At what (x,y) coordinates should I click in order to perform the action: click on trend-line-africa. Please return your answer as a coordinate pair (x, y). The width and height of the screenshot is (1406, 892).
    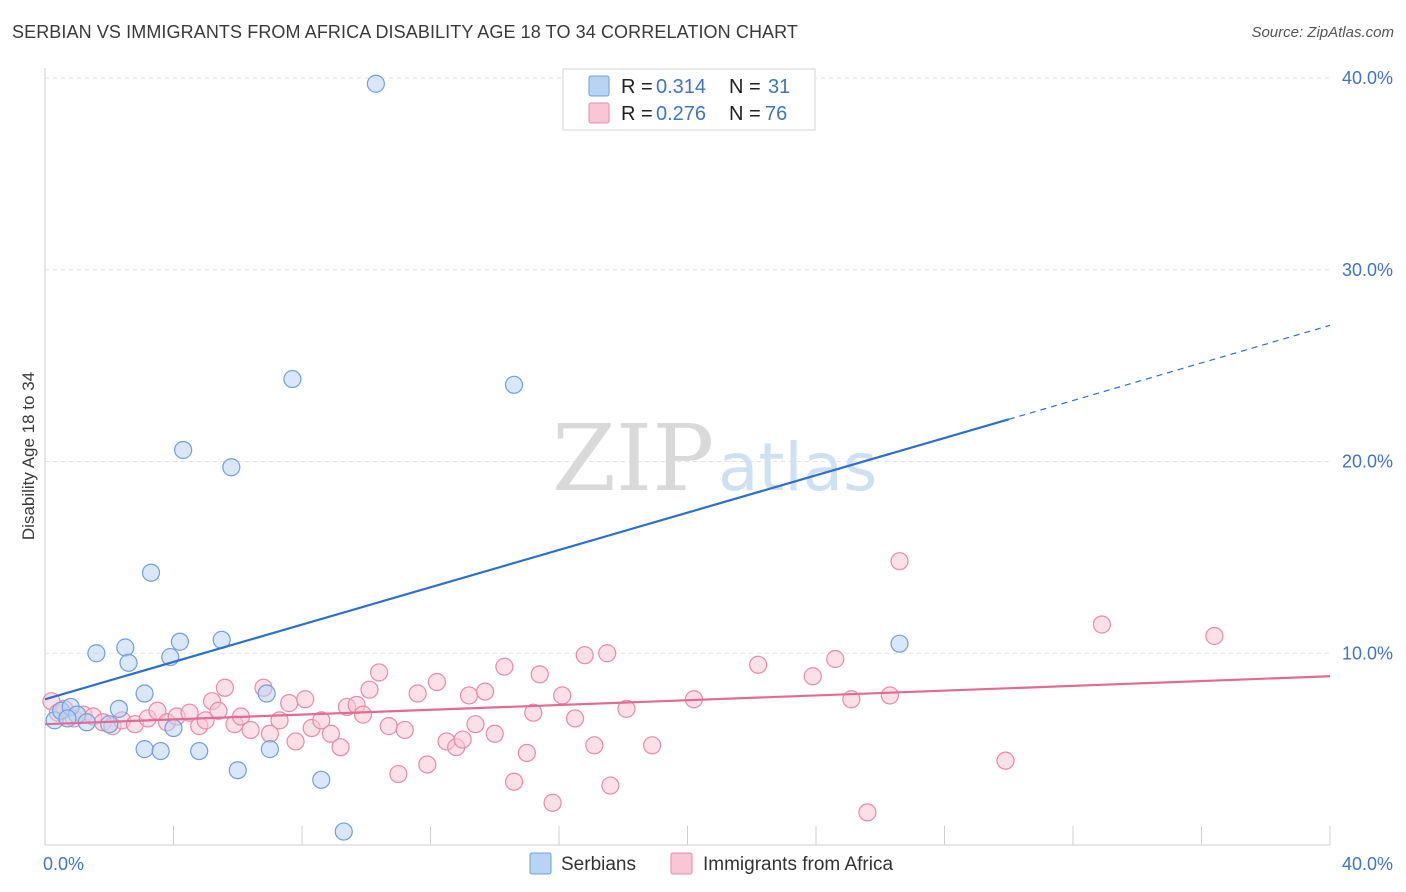
    Looking at the image, I should click on (687, 700).